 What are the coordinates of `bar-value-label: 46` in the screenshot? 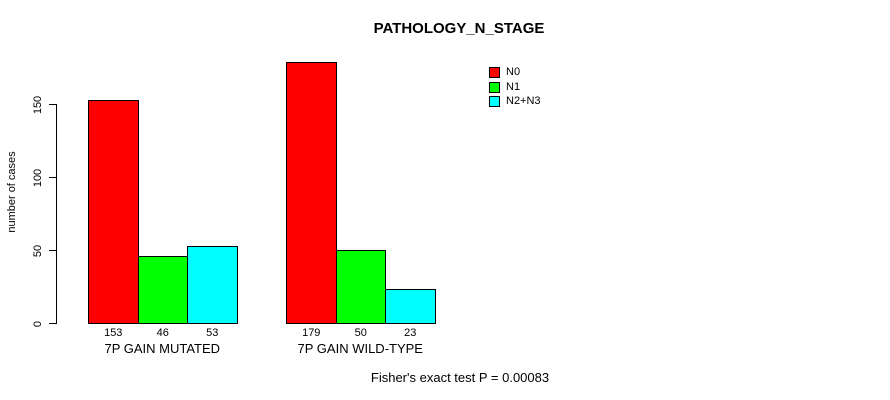 It's located at (162, 333).